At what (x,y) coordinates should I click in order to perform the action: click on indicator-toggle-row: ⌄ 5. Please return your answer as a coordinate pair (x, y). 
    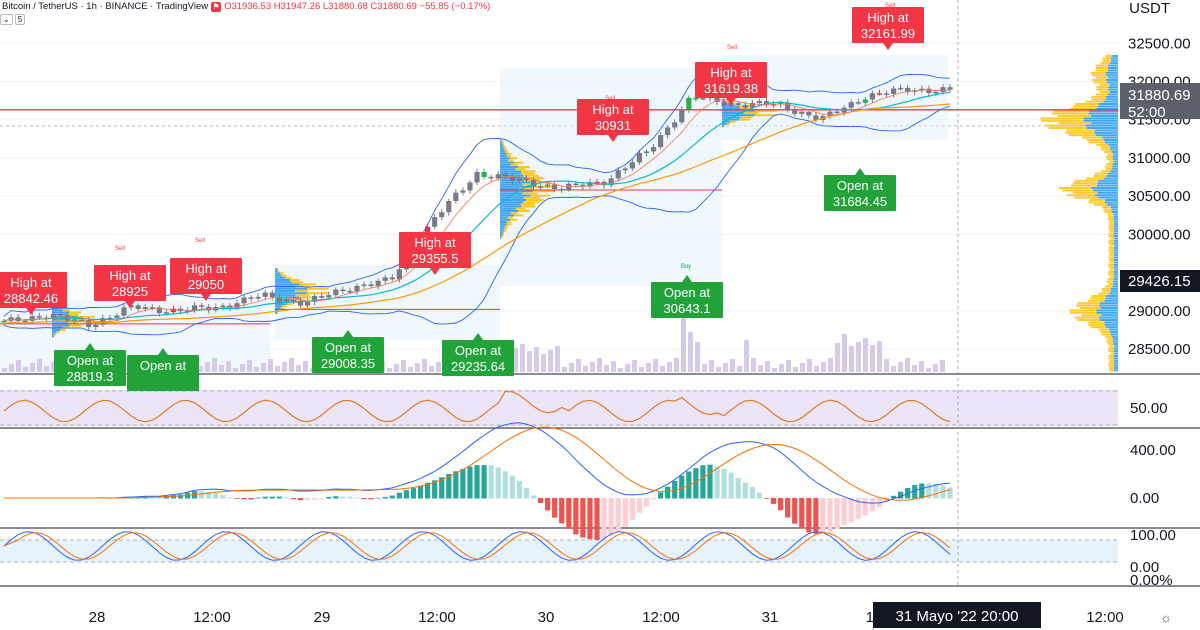
    Looking at the image, I should click on (13, 19).